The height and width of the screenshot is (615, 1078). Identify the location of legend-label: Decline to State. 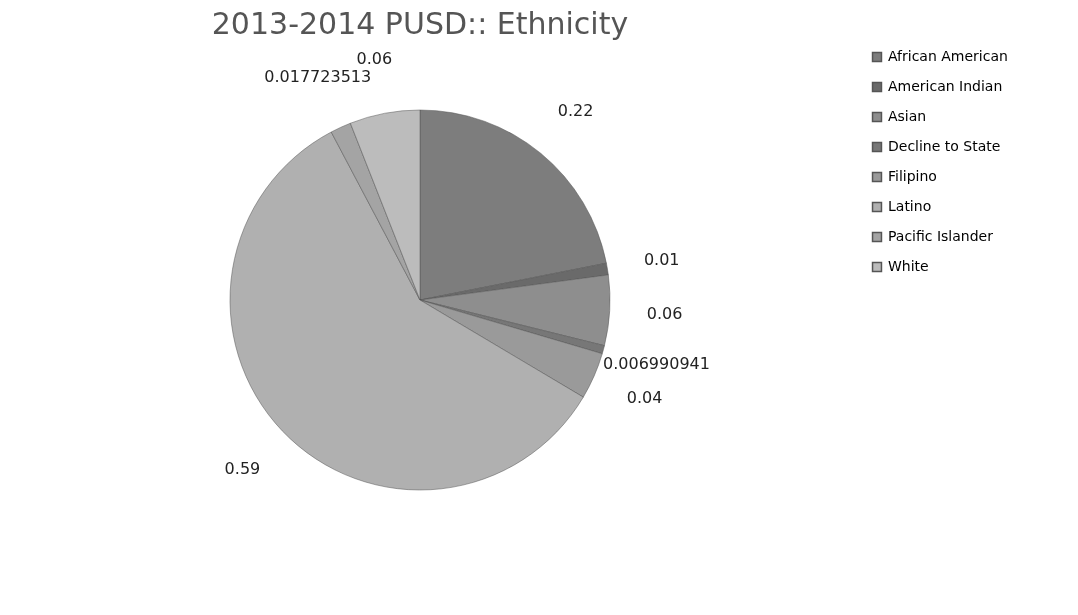
(944, 146).